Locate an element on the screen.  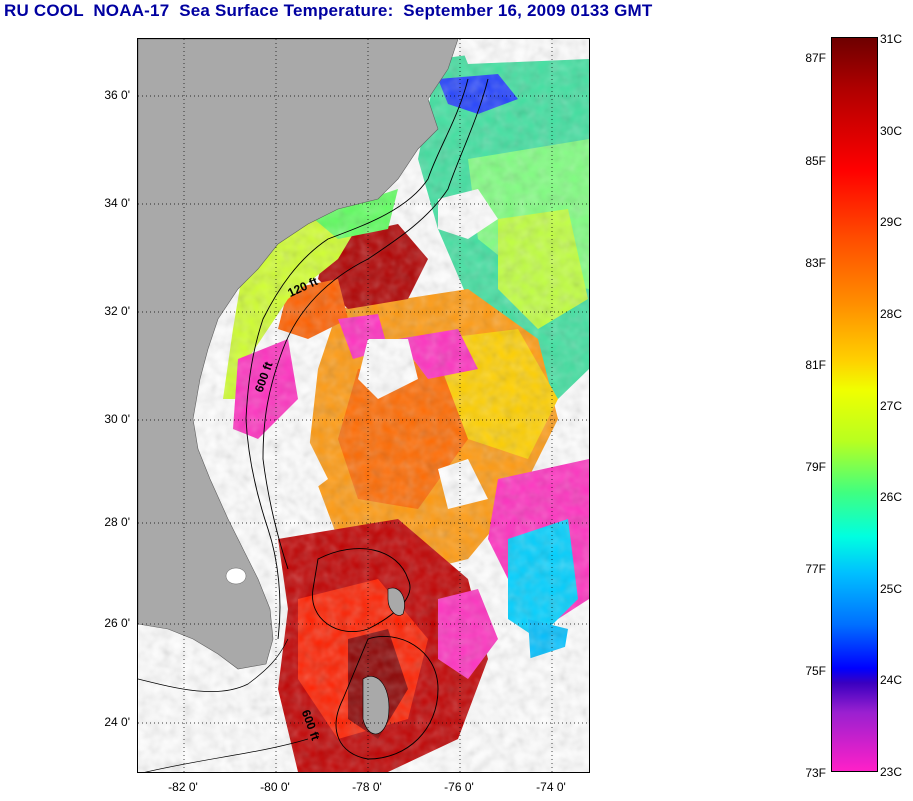
lon-label: -78 0' is located at coordinates (367, 787).